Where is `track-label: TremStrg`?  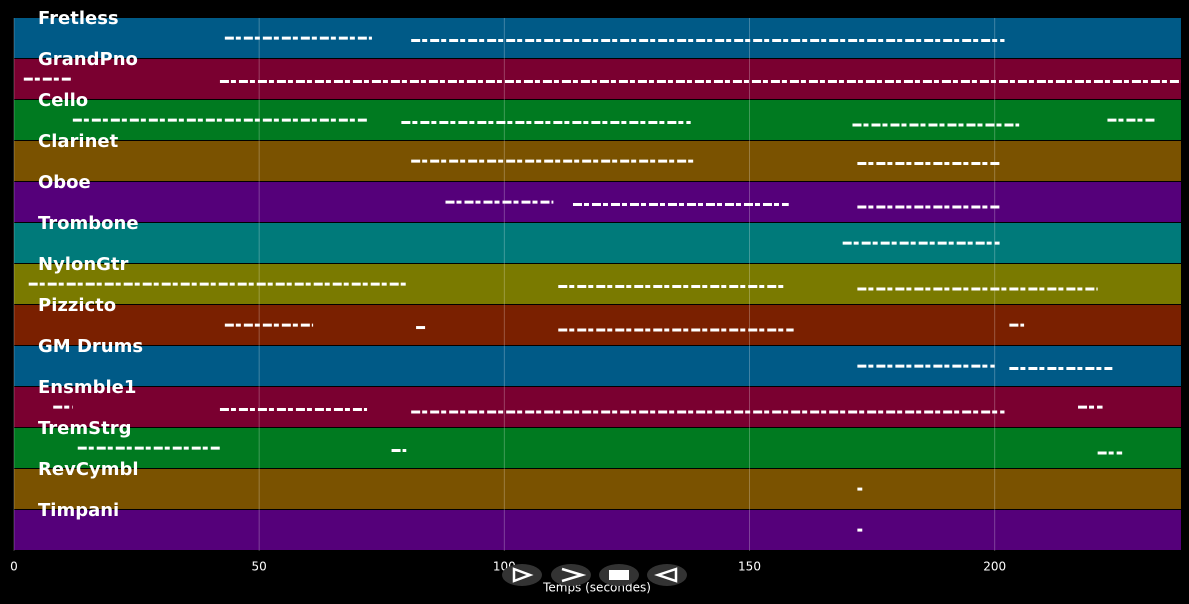 track-label: TremStrg is located at coordinates (84, 428).